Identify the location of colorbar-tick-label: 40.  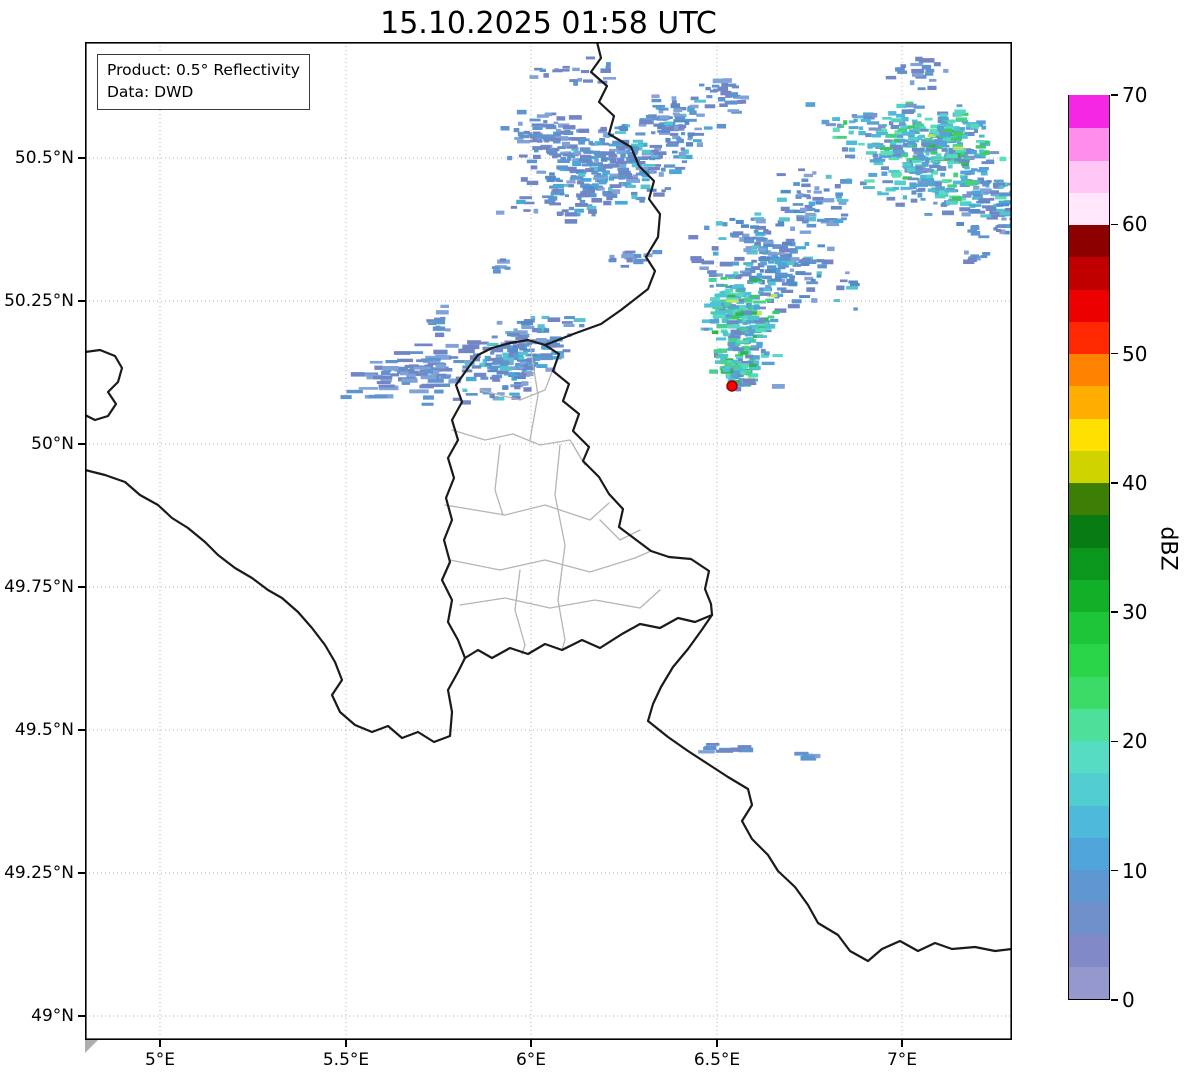
(1135, 482).